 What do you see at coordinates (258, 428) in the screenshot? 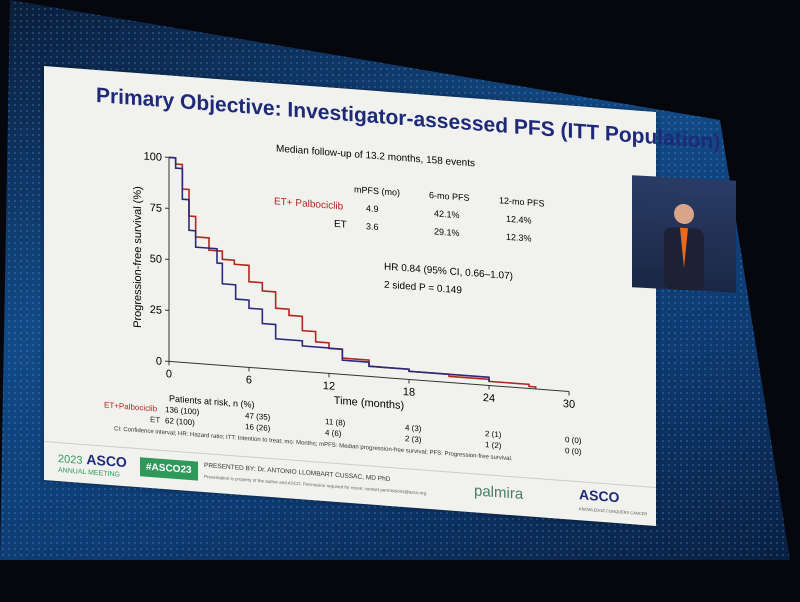
I see `risk-value: 16 (26)` at bounding box center [258, 428].